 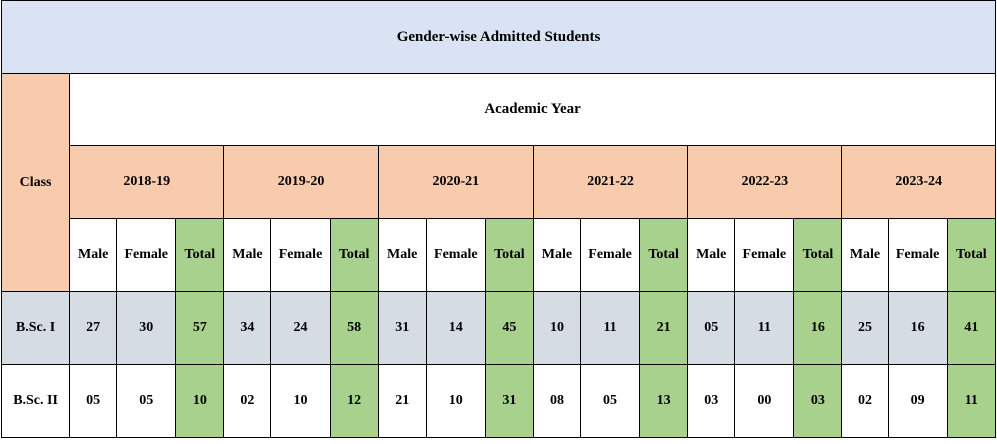 What do you see at coordinates (146, 328) in the screenshot?
I see `female-count: 30` at bounding box center [146, 328].